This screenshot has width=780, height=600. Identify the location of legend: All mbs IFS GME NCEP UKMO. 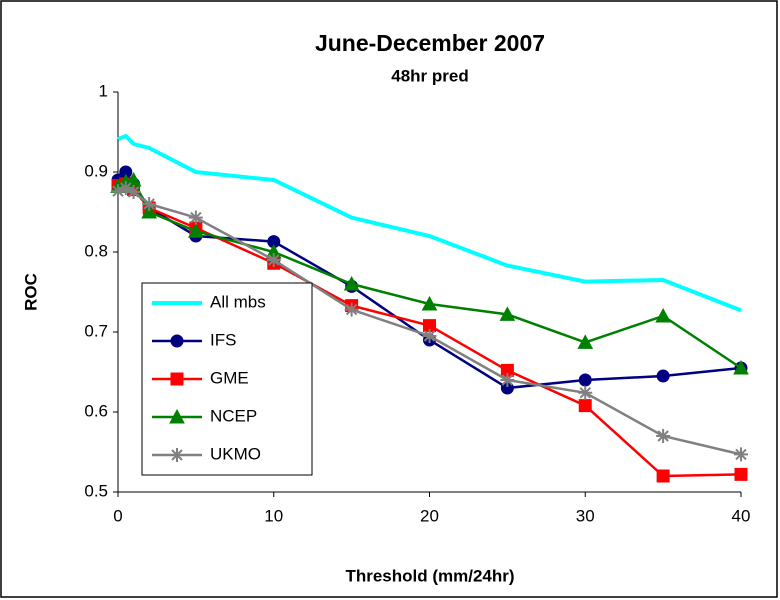
(227, 379).